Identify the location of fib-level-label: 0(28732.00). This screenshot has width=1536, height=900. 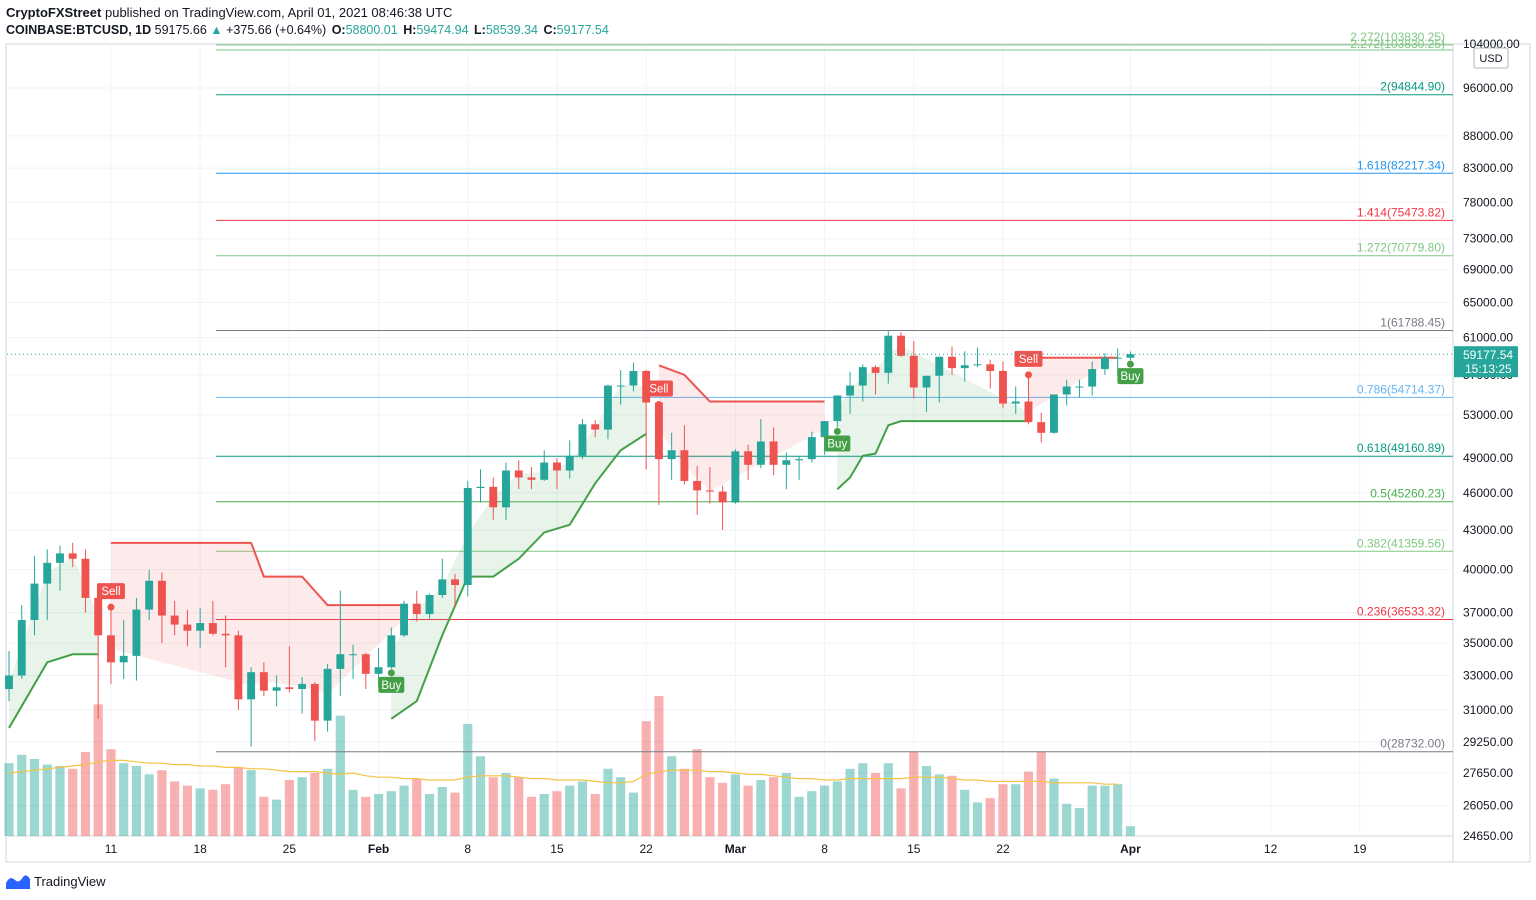
(1412, 744).